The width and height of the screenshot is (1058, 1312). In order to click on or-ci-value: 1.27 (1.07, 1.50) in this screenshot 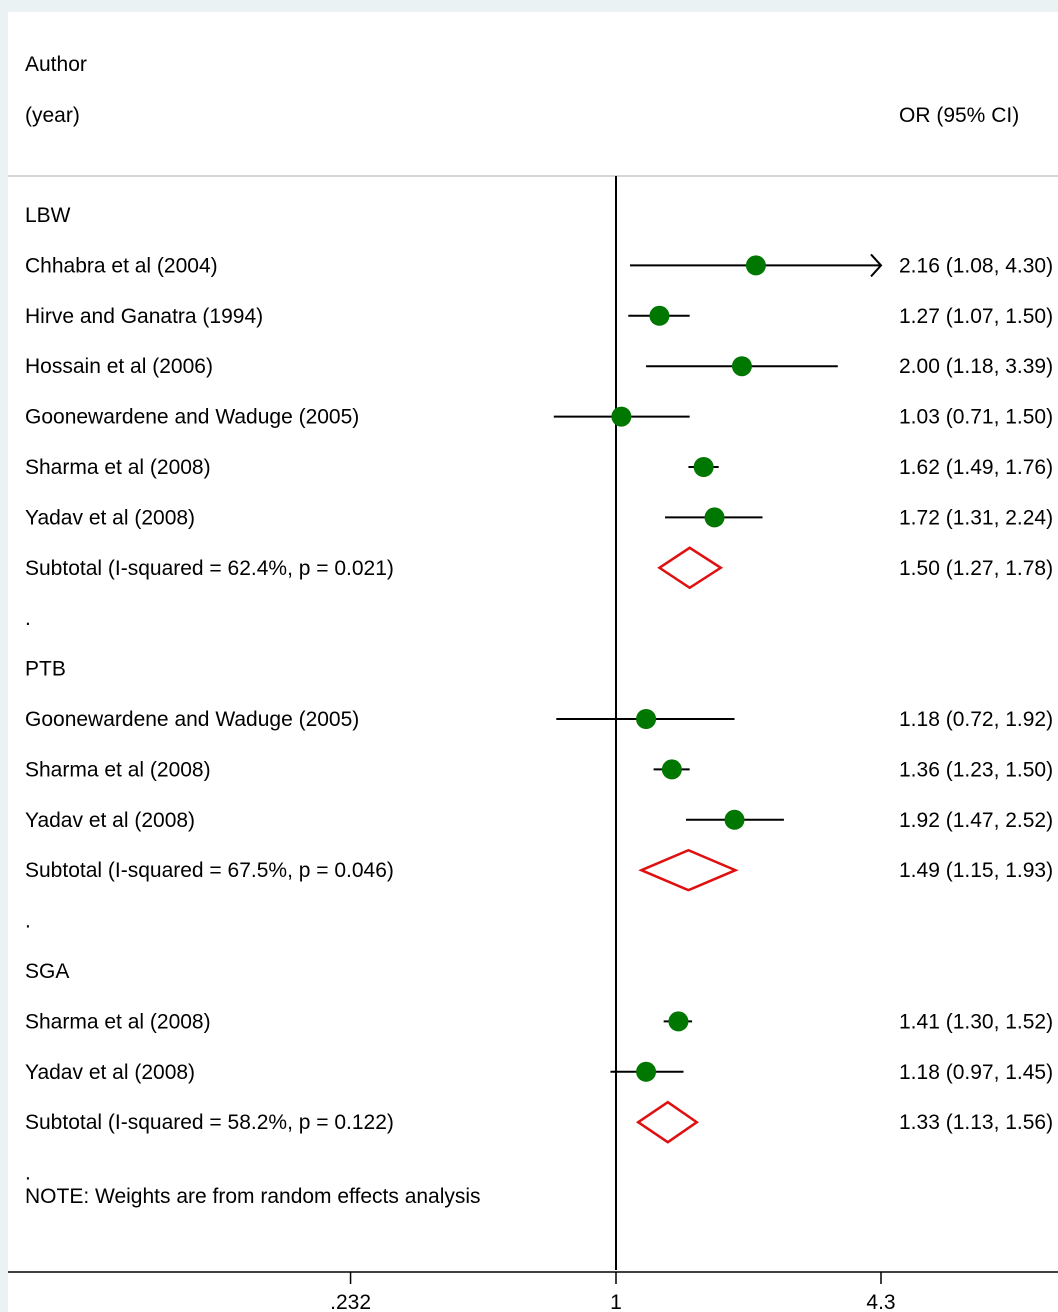, I will do `click(976, 316)`.